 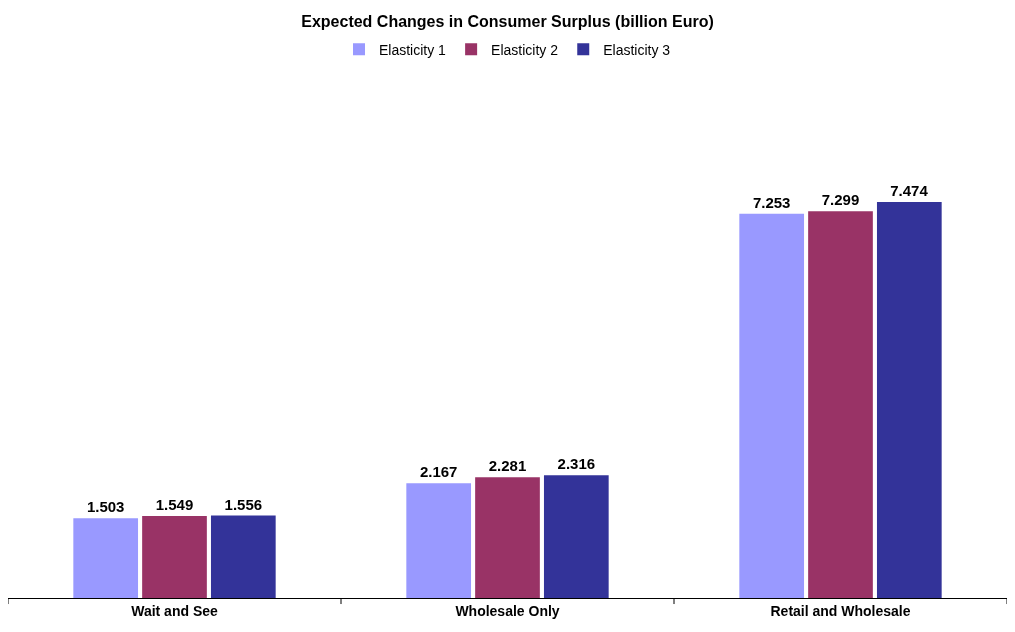 What do you see at coordinates (413, 49) in the screenshot?
I see `legend-label: Elasticity 1` at bounding box center [413, 49].